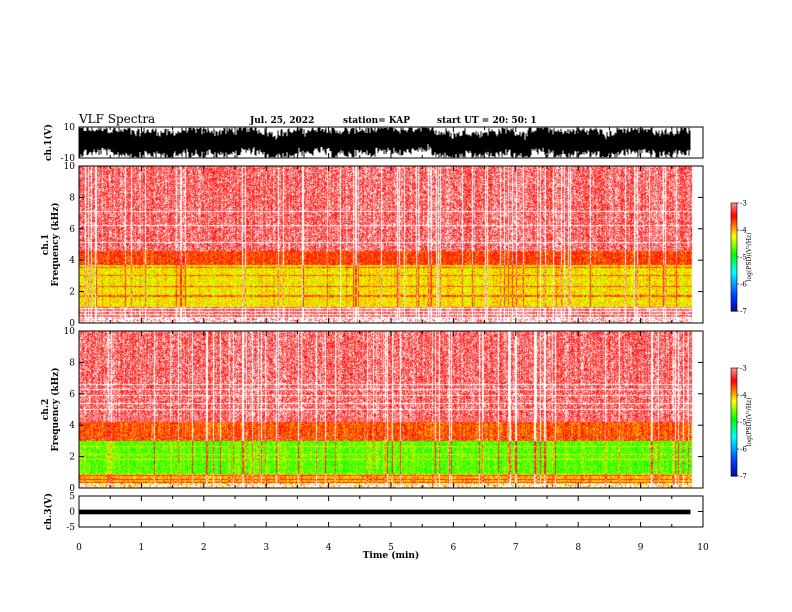 This screenshot has height=612, width=792. Describe the element at coordinates (48, 511) in the screenshot. I see `ch3-axis-label: ch.3(V)` at that location.